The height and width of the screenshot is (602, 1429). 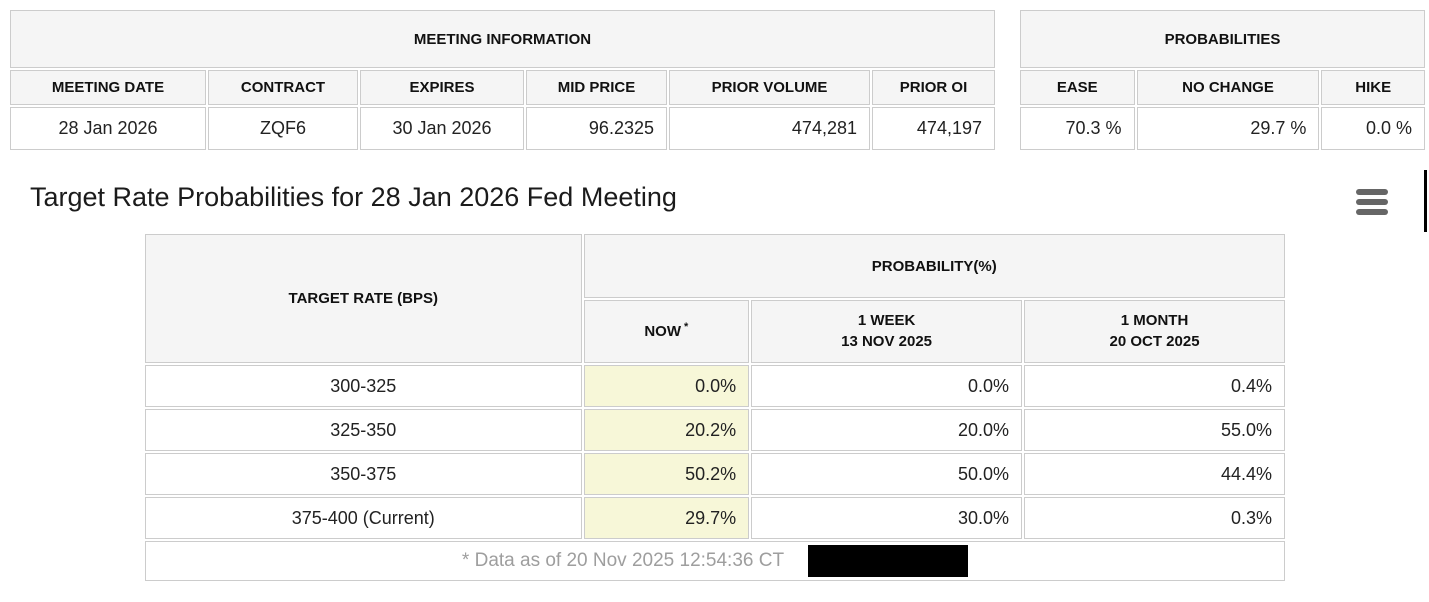 I want to click on probability-pct-group-header: PROBABILITY(%), so click(x=934, y=266).